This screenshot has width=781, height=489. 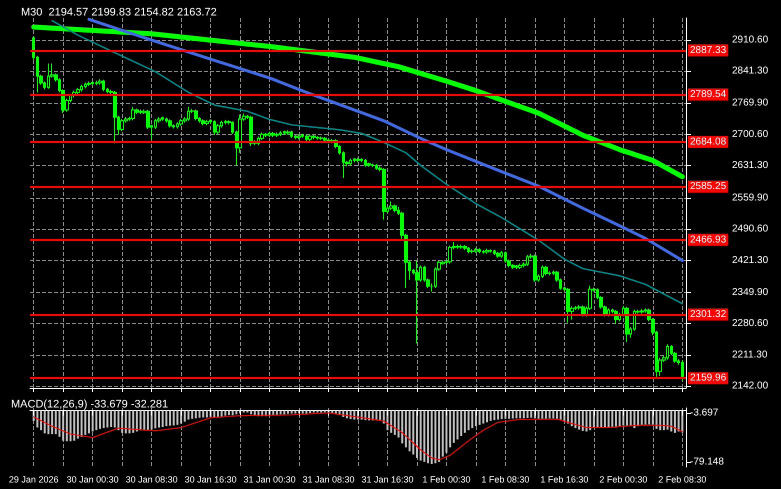 What do you see at coordinates (210, 479) in the screenshot?
I see `x-tick-label: 30 Jan 16:30` at bounding box center [210, 479].